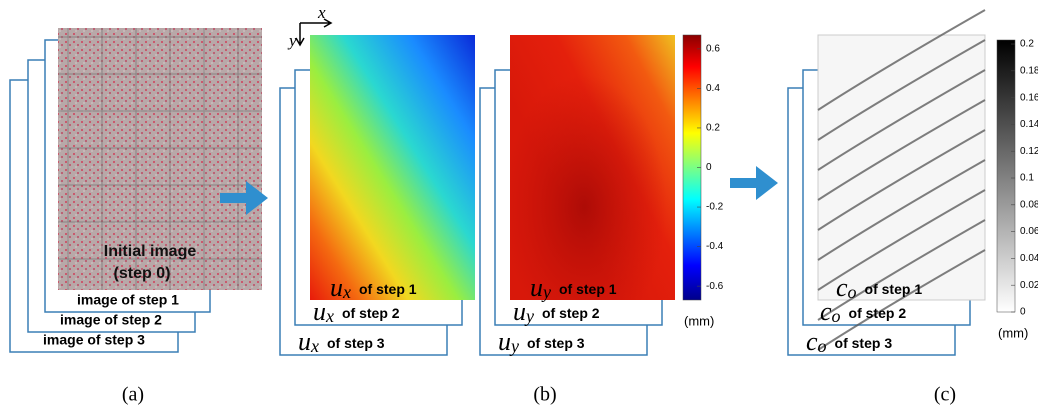  Describe the element at coordinates (1029, 204) in the screenshot. I see `tick-label: 0.08` at that location.